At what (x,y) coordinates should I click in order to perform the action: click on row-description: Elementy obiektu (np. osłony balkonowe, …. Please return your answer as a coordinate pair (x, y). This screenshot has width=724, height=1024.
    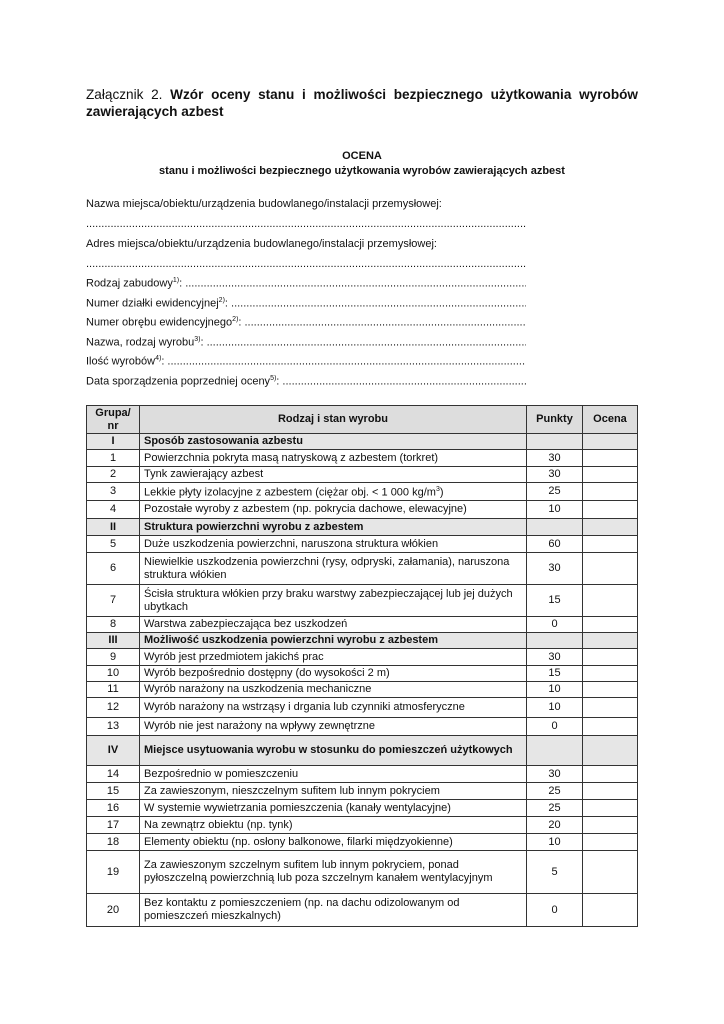
    Looking at the image, I should click on (333, 842).